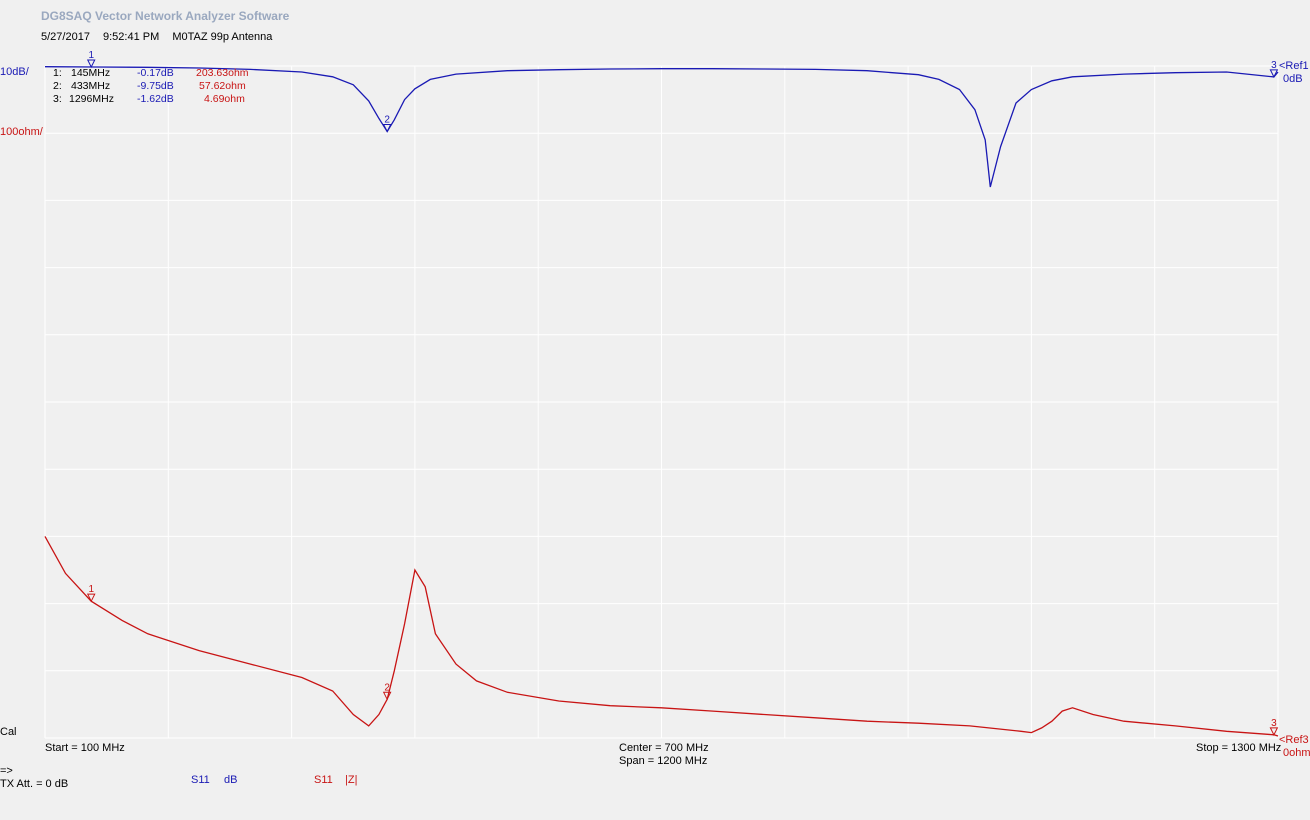 The width and height of the screenshot is (1310, 820). I want to click on marker-impedance: 57.62ohm, so click(222, 86).